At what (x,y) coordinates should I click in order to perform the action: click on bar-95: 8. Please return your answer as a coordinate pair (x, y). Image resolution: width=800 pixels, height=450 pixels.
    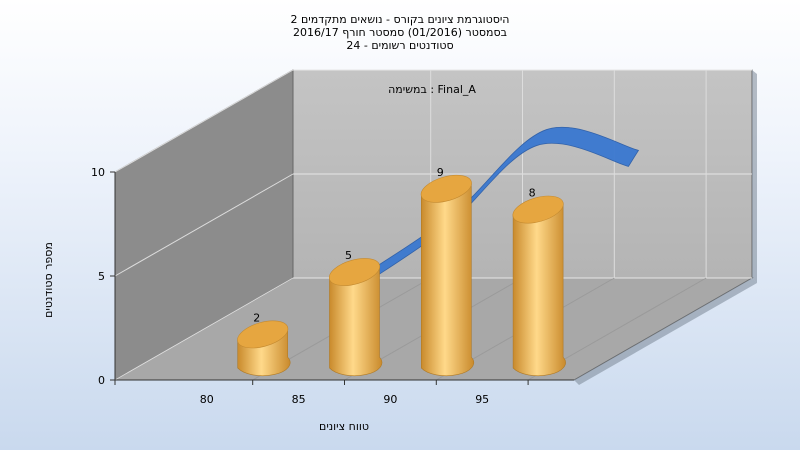
    Looking at the image, I should click on (539, 282).